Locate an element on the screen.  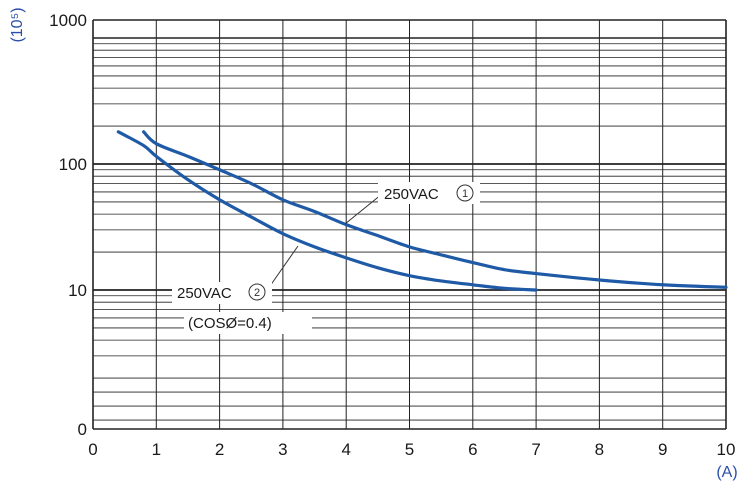
x-tick-label: 8 is located at coordinates (599, 449).